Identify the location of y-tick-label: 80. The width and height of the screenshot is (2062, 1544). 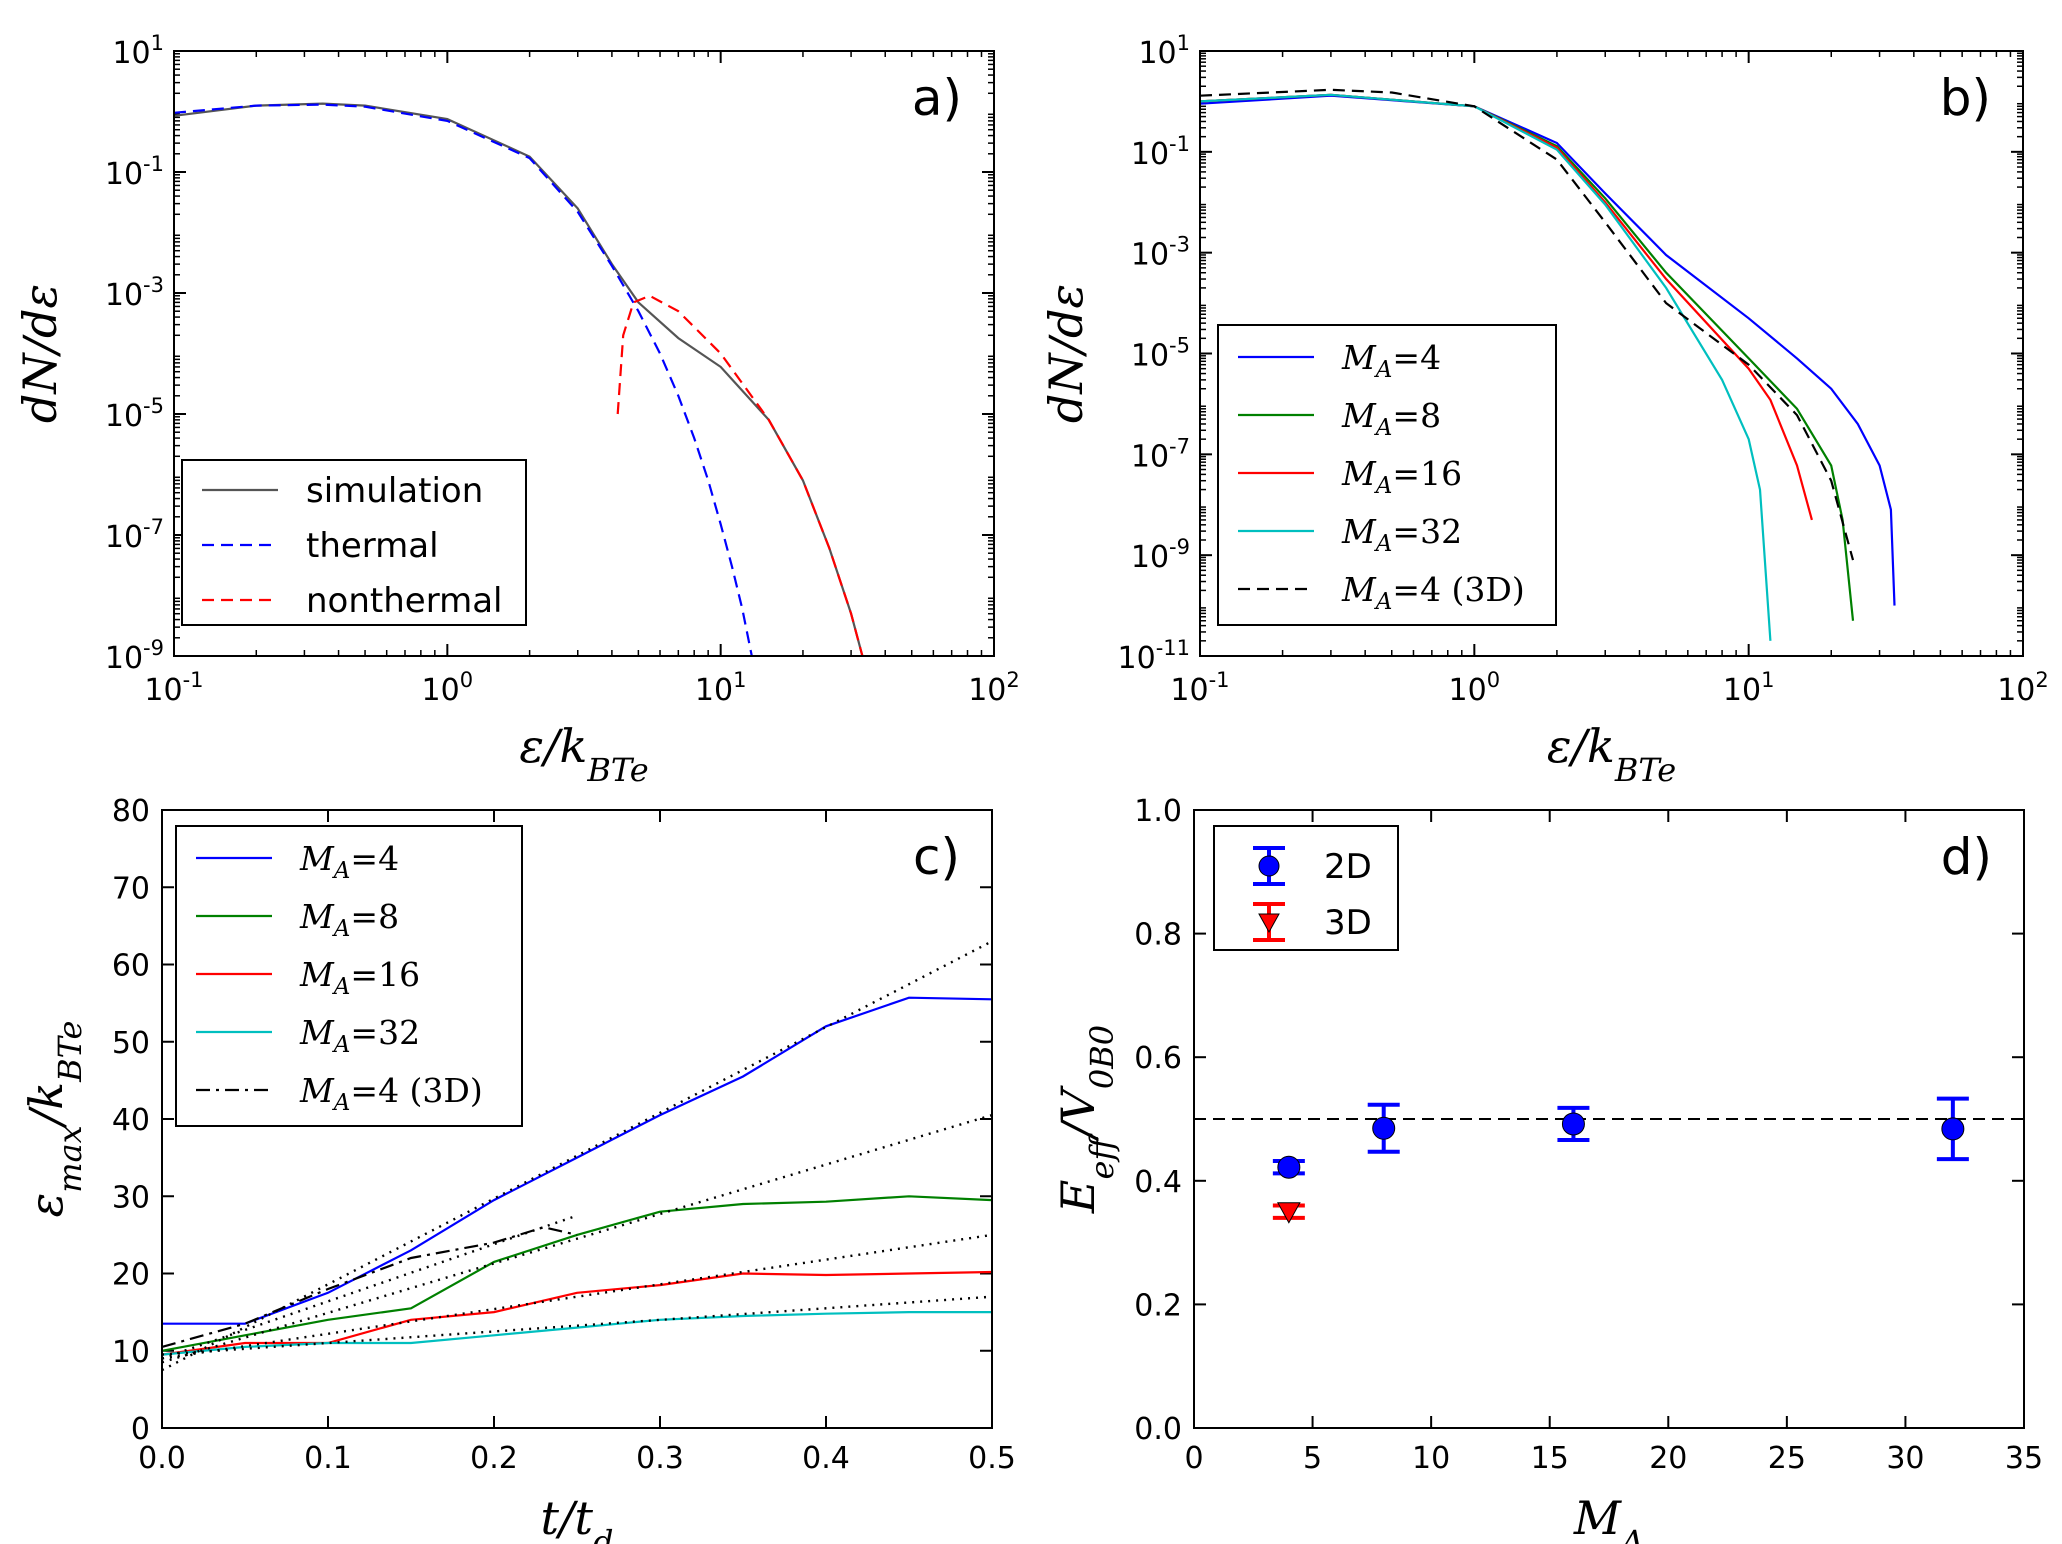
(131, 811).